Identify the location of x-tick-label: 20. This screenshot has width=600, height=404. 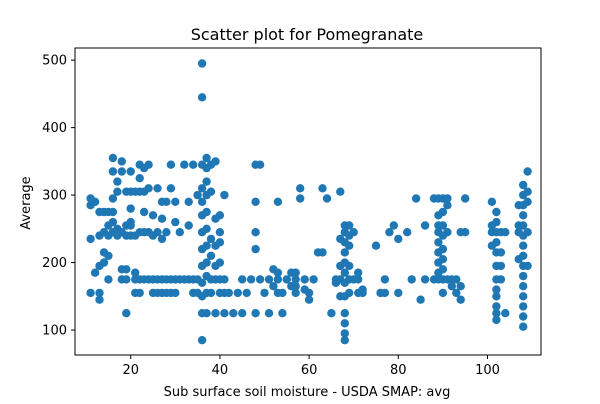
(130, 370).